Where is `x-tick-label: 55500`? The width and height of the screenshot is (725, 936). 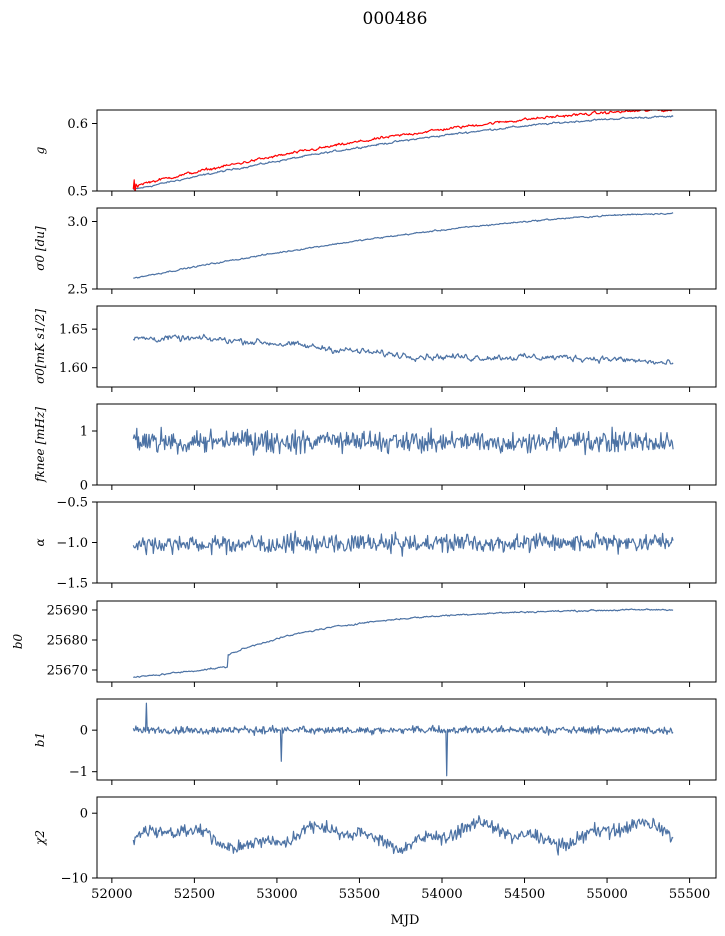 x-tick-label: 55500 is located at coordinates (689, 894).